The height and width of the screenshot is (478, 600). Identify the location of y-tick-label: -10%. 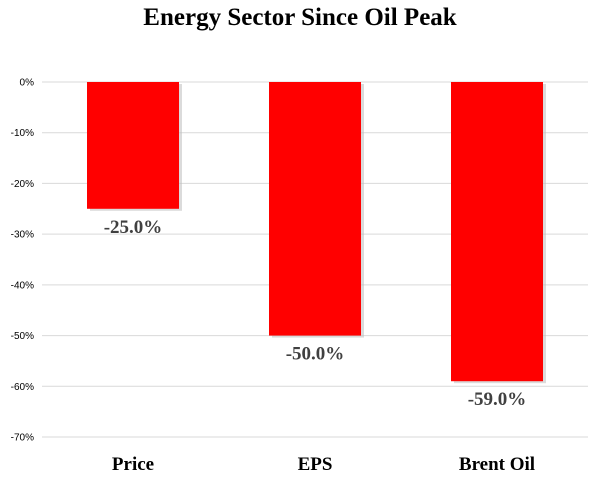
(22, 133).